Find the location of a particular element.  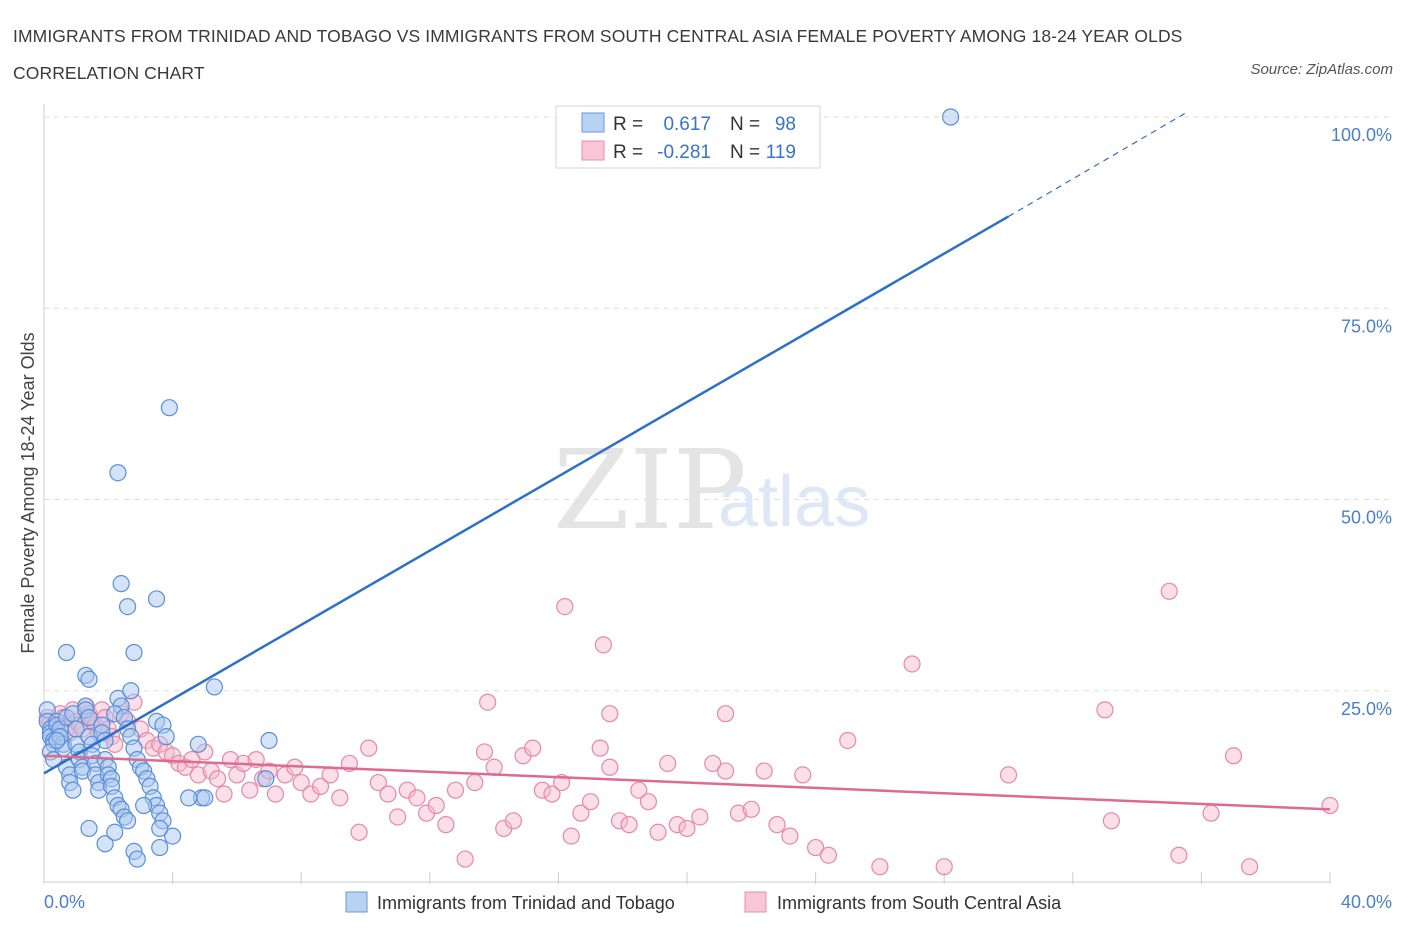

legend-label-south-central-asia: Immigrants from South Central Asia is located at coordinates (919, 903).